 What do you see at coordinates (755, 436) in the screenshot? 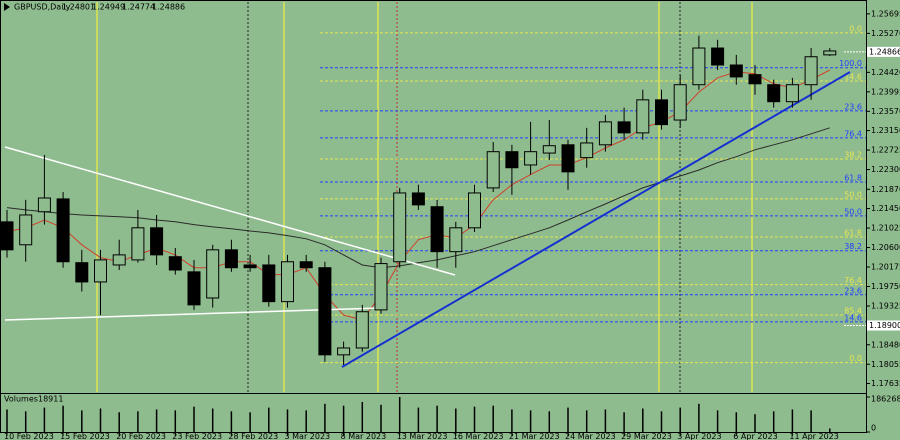
I see `x-tick-label: 6 Apr 2023` at bounding box center [755, 436].